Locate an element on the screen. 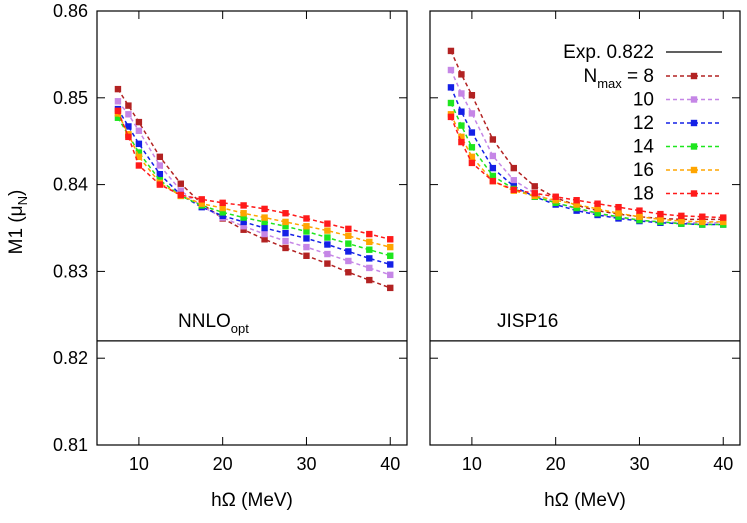 The width and height of the screenshot is (747, 523). panel-label-sub: opt is located at coordinates (240, 328).